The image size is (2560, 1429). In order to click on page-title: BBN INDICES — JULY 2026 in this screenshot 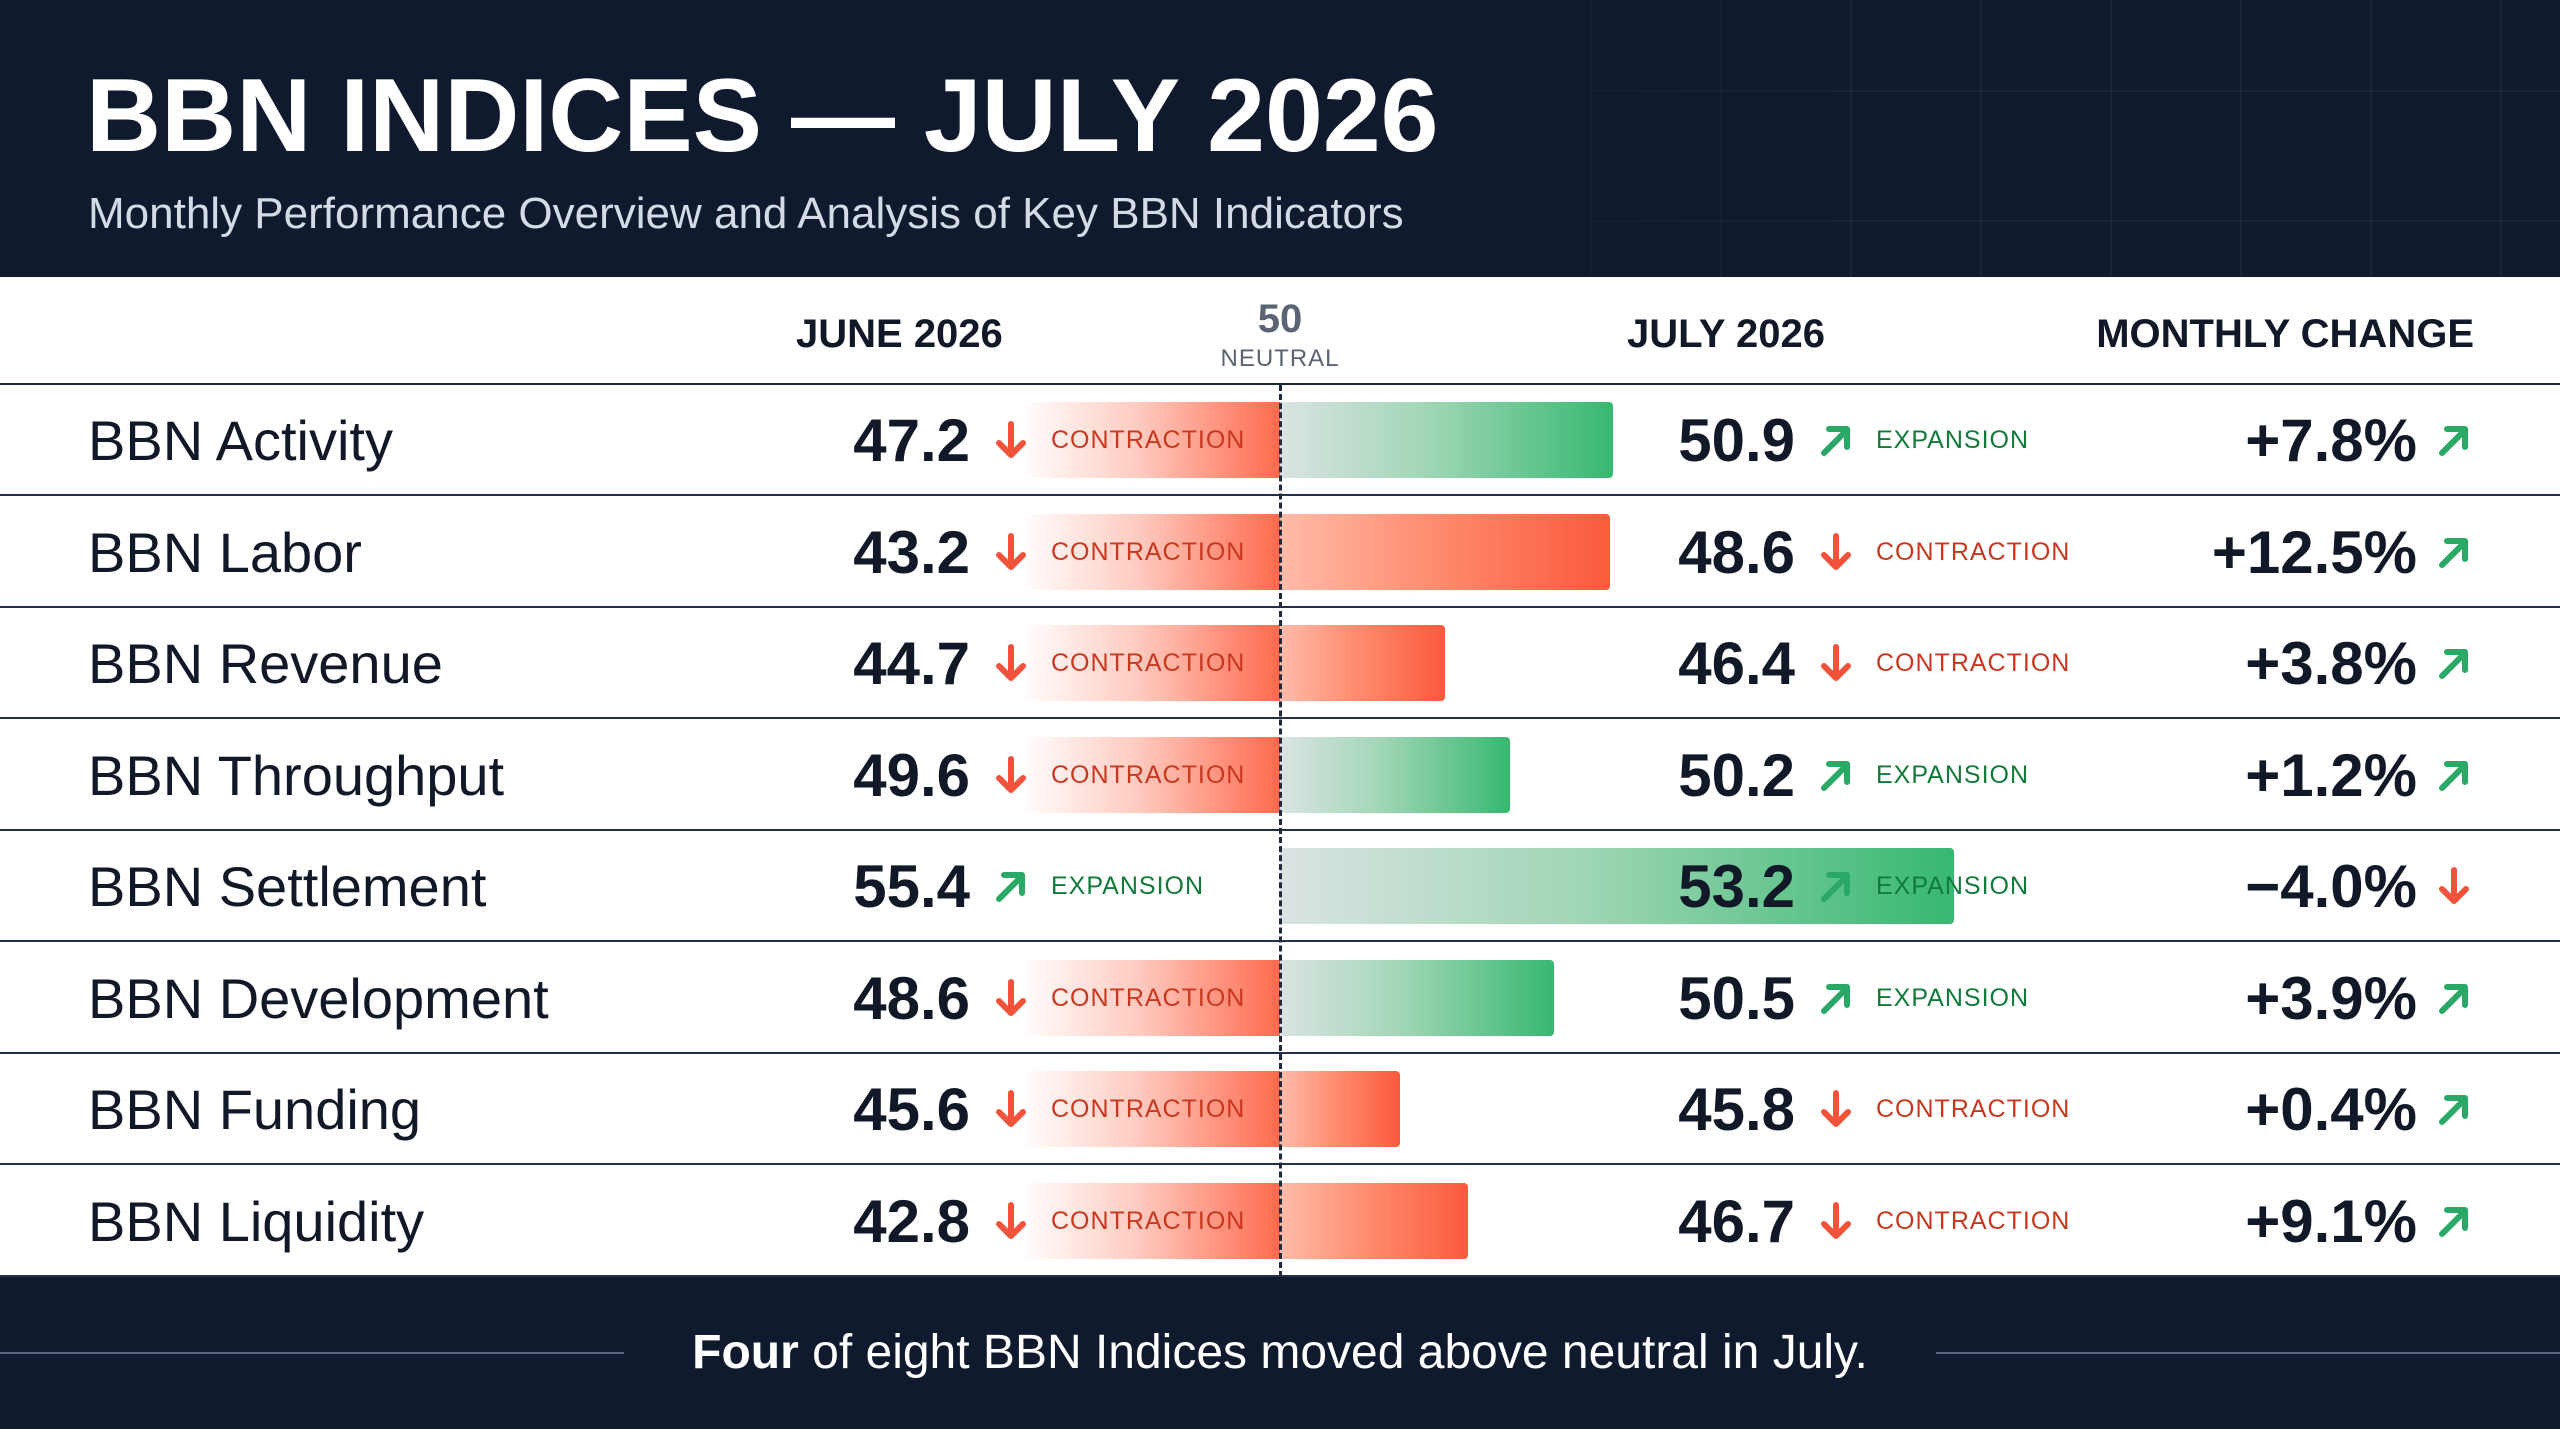, I will do `click(762, 116)`.